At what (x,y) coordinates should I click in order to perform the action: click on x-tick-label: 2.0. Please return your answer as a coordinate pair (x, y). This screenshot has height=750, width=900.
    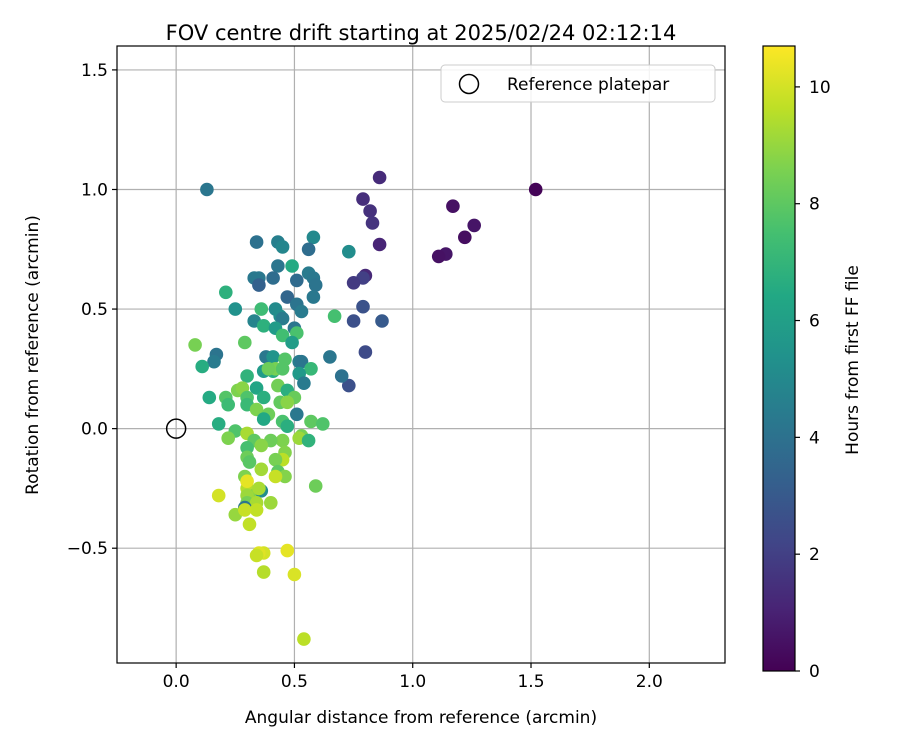
    Looking at the image, I should click on (649, 682).